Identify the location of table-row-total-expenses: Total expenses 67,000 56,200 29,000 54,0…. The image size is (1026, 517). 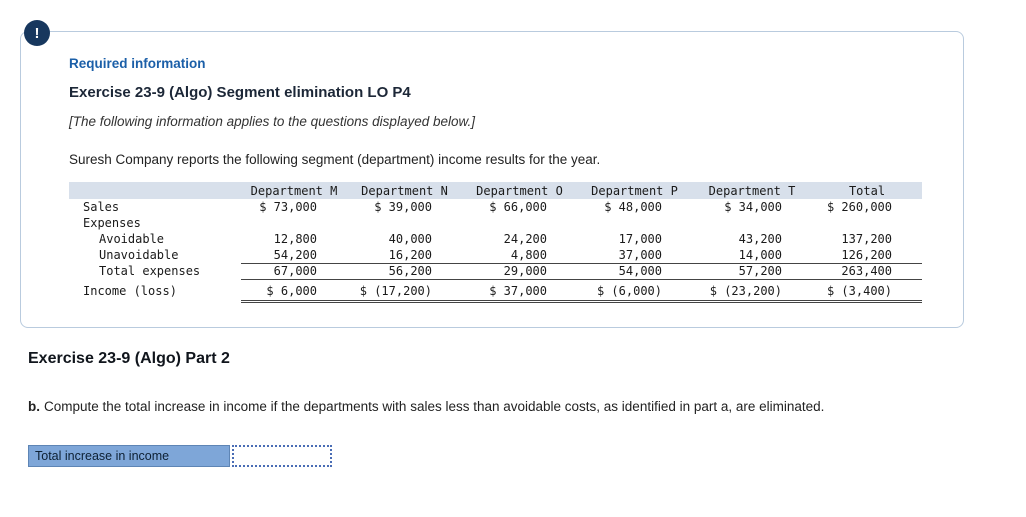
(495, 271).